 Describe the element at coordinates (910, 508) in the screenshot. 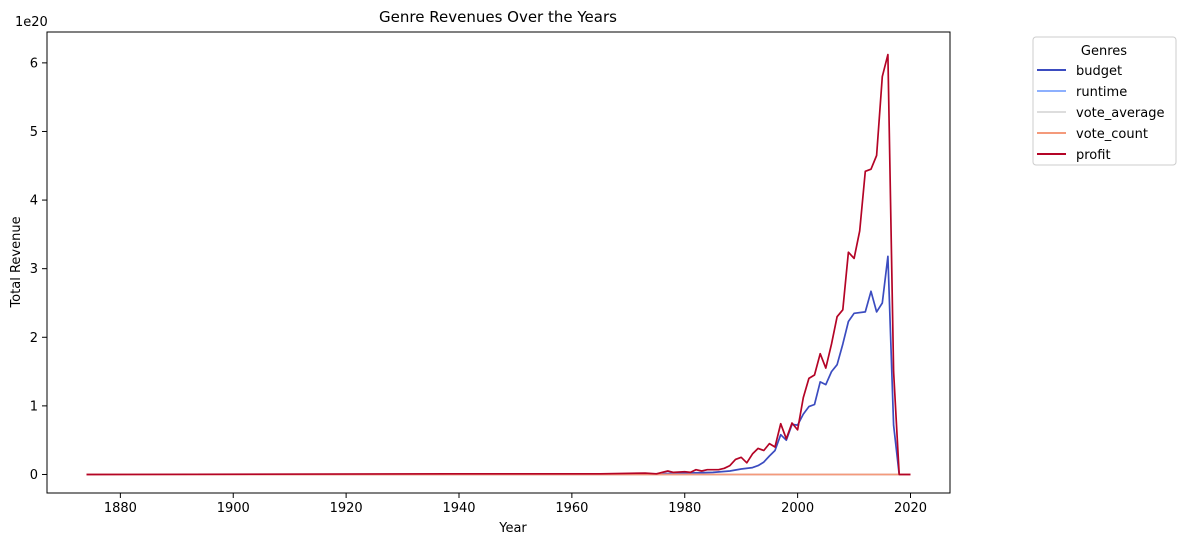

I see `x-tick-label: 2020` at that location.